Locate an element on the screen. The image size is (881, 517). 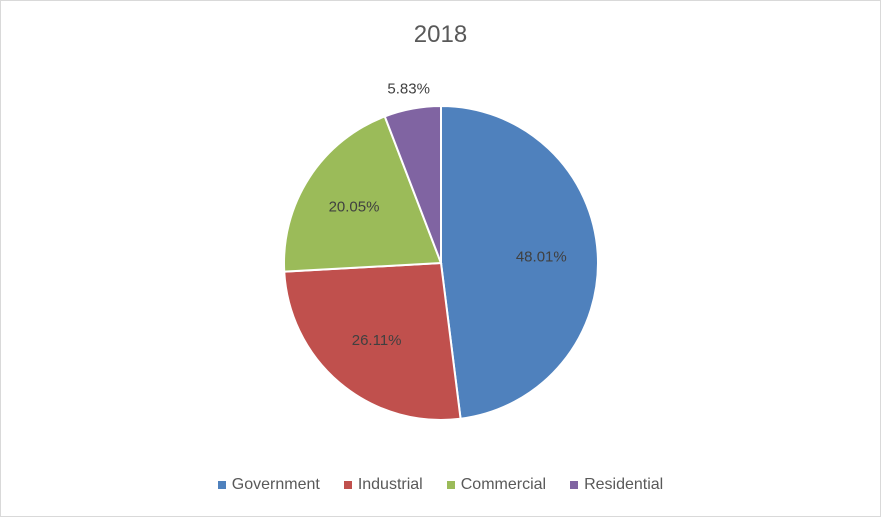
pie-slice-government is located at coordinates (519, 262).